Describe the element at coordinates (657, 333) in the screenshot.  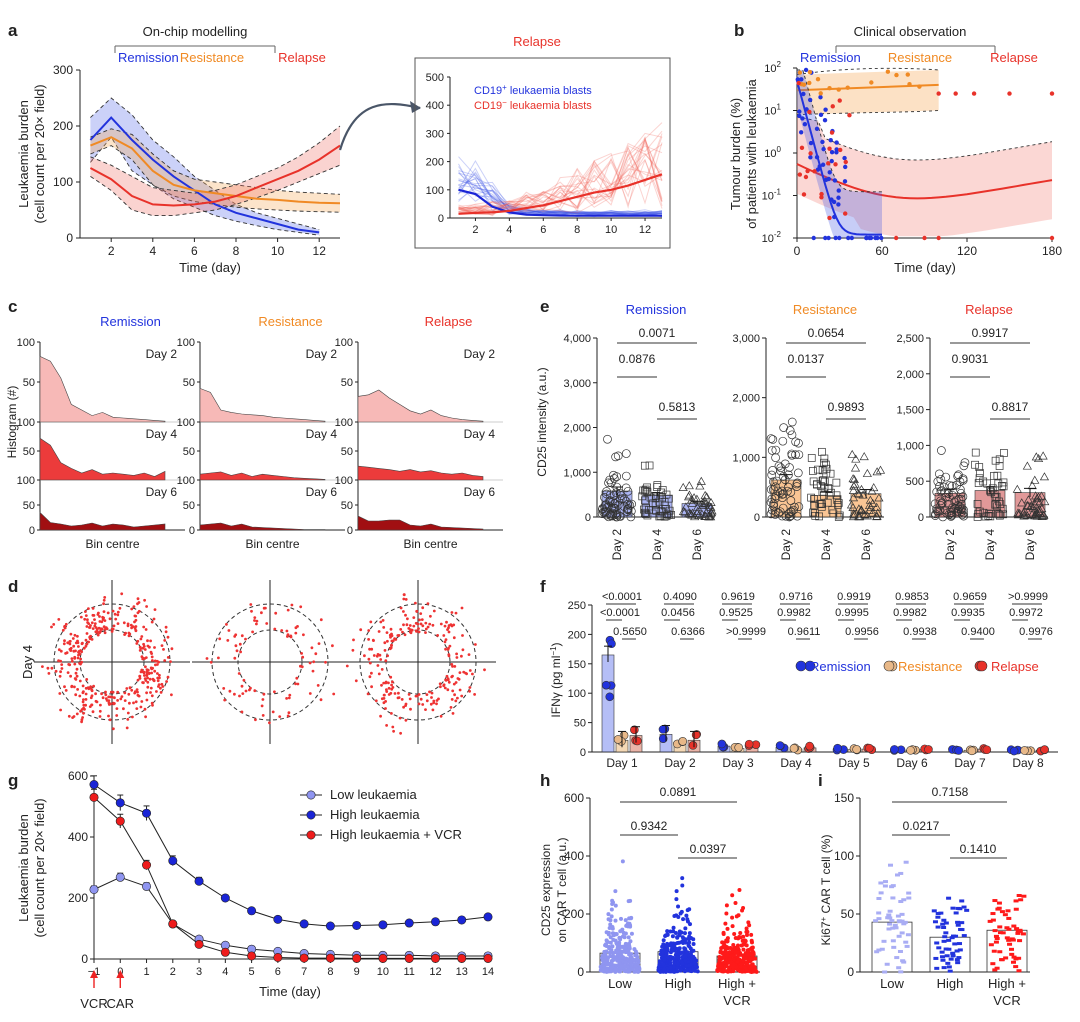
I see `p-value: 0.0071` at that location.